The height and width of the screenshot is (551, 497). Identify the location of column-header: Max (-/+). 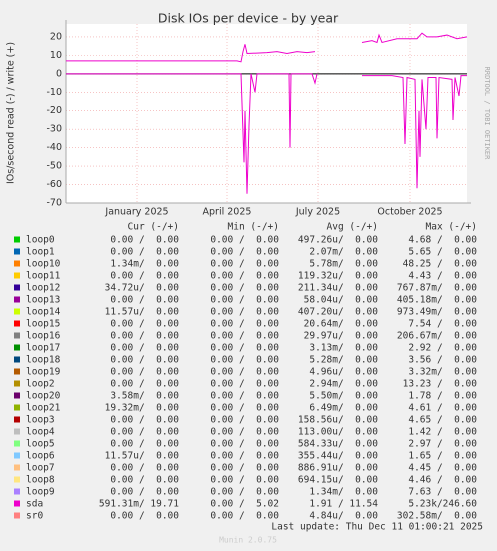
(451, 227).